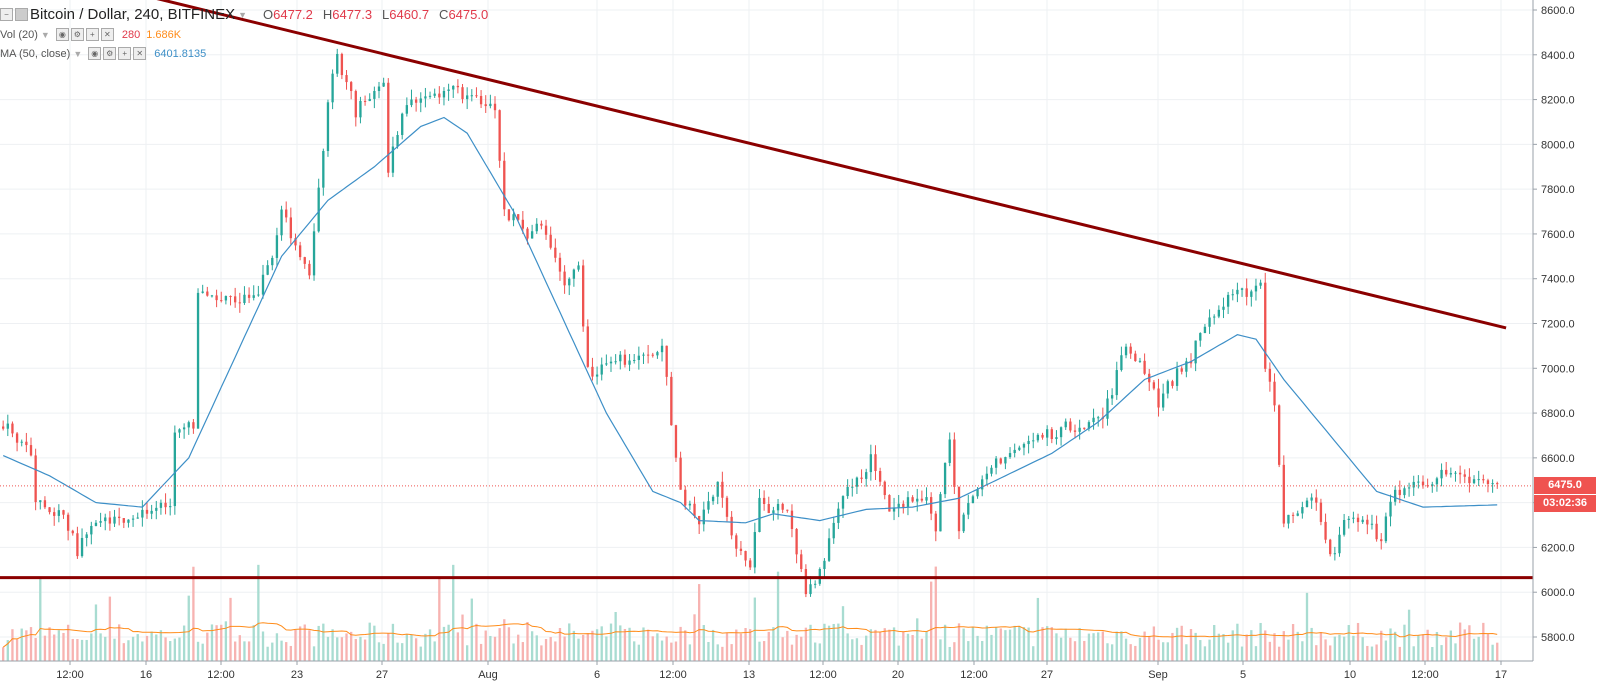  I want to click on price-axis-bg, so click(1566, 330).